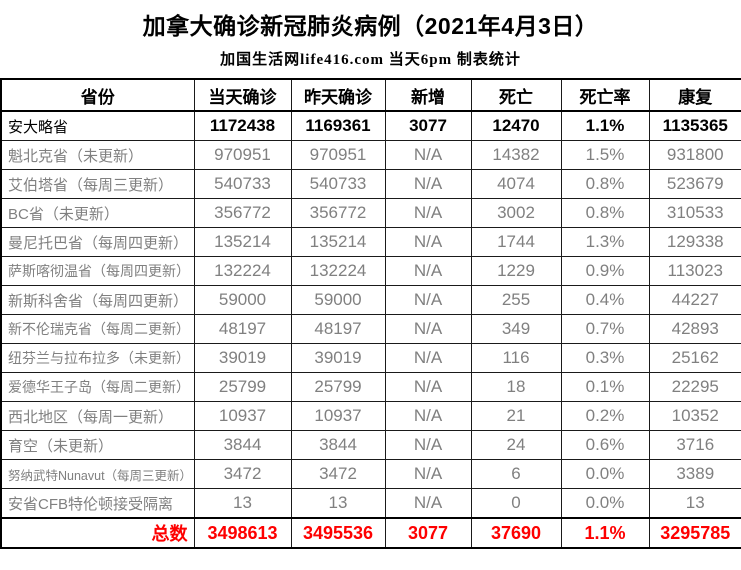  Describe the element at coordinates (97, 416) in the screenshot. I see `province-name-cell: 西北地区（每周一更新）` at that location.